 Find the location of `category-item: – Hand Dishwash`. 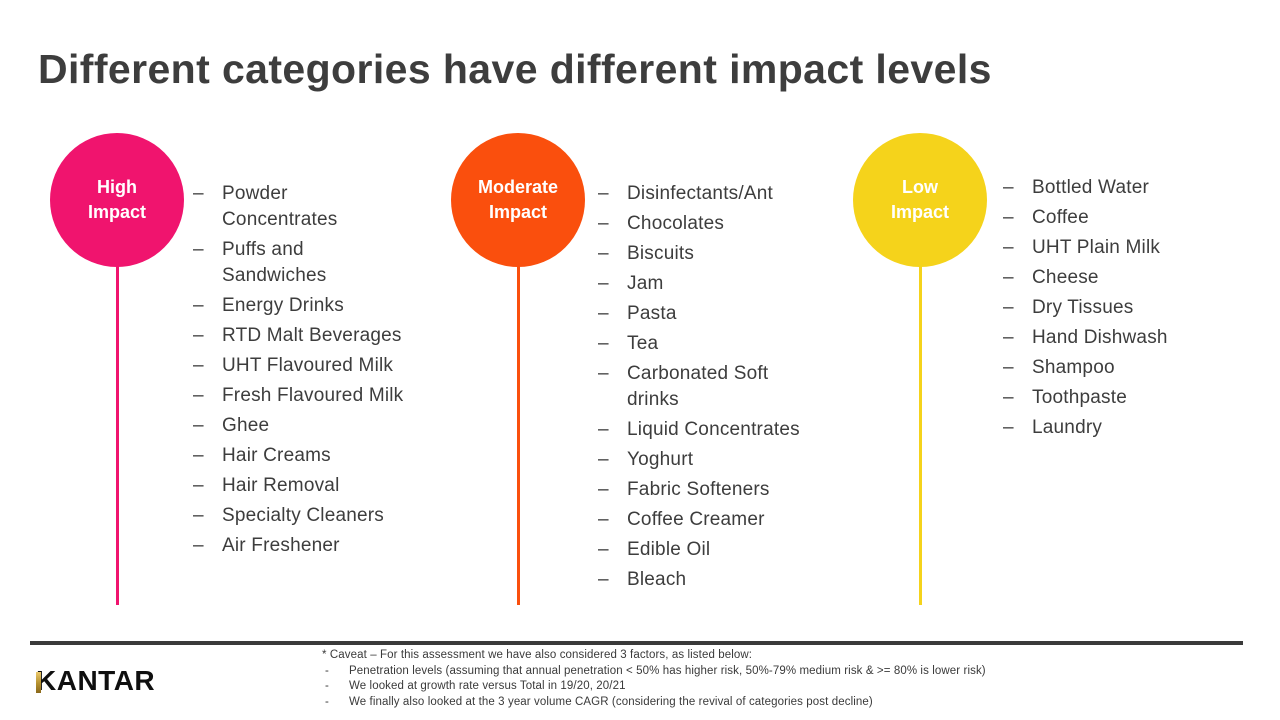

category-item: – Hand Dishwash is located at coordinates (1115, 338).